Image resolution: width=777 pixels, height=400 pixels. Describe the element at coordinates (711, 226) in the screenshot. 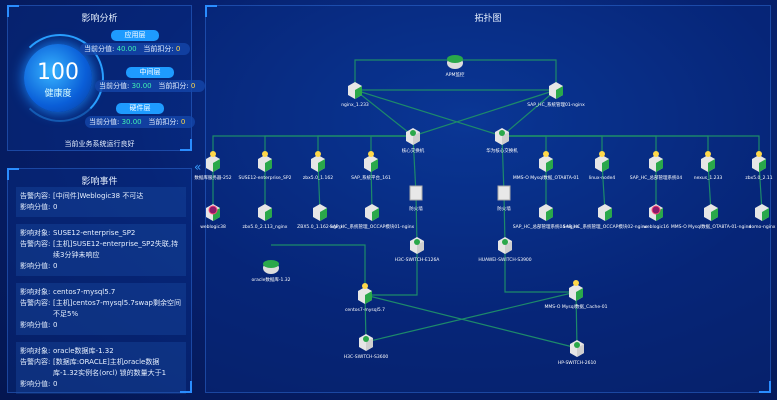

I see `node-label: MMS-O Mysql数据_OTA8TA-01-nginx` at that location.